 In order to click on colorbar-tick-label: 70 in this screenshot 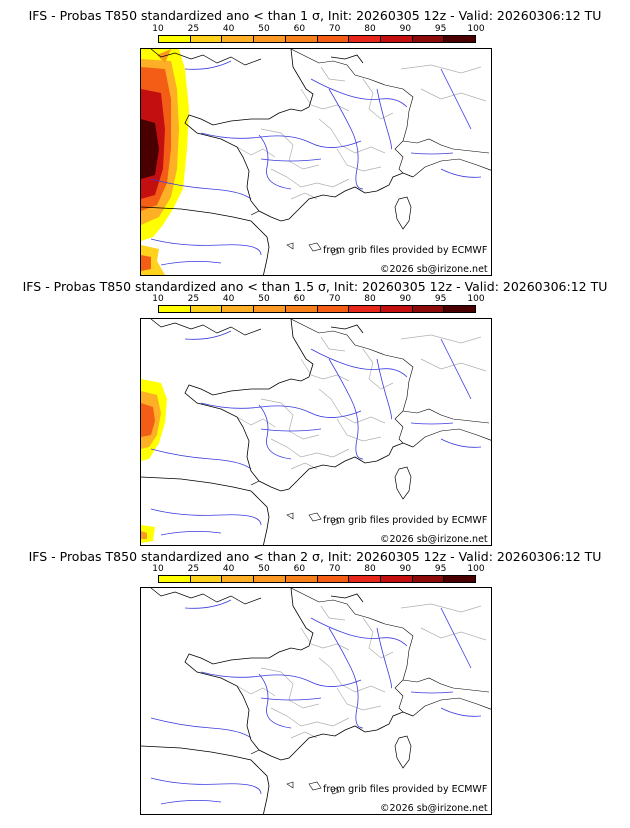, I will do `click(334, 299)`.